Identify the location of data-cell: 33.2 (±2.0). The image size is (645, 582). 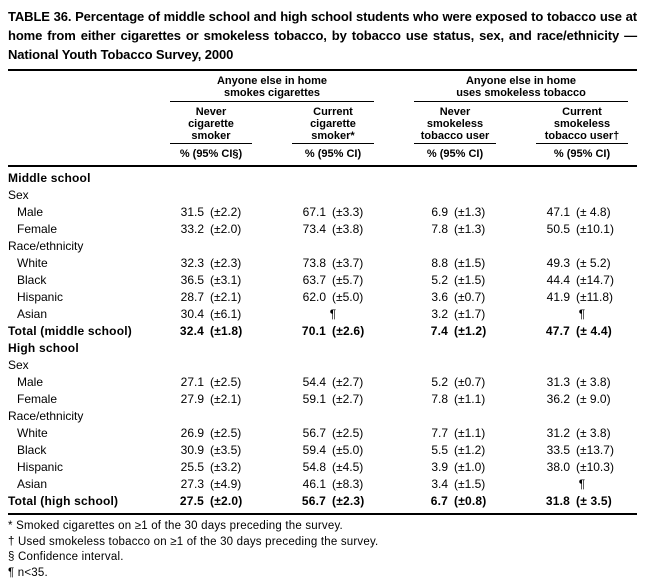
(211, 229).